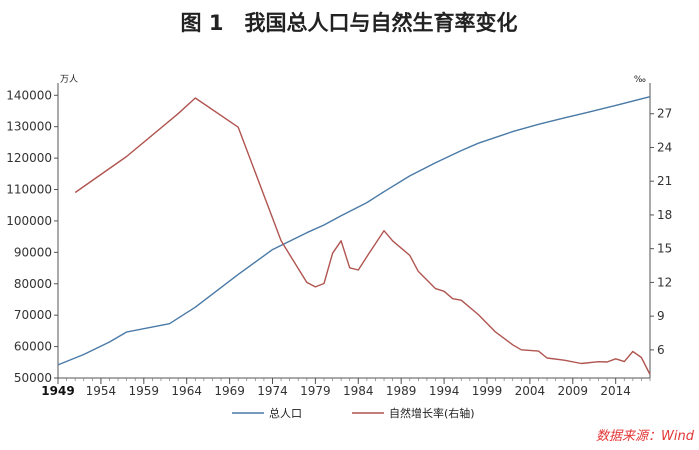 This screenshot has width=699, height=450. Describe the element at coordinates (33, 252) in the screenshot. I see `left-tick-label: 90000` at that location.